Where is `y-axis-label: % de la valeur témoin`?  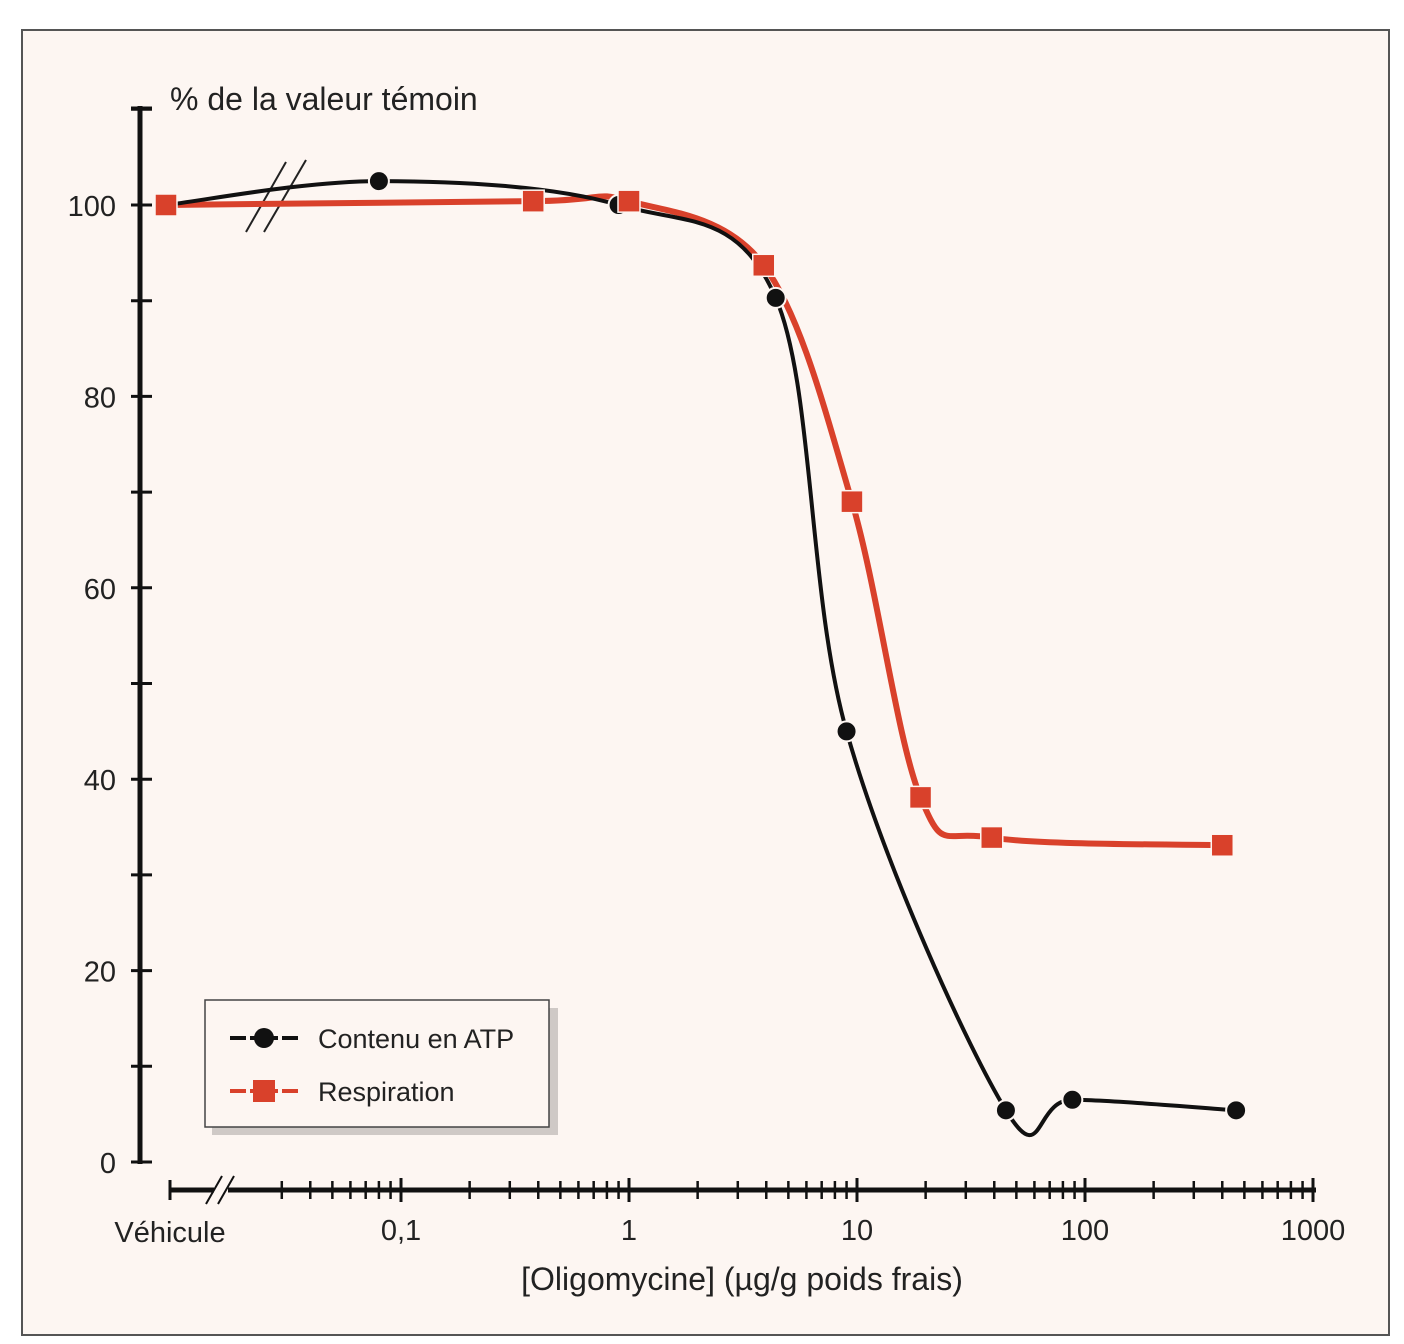
y-axis-label: % de la valeur témoin is located at coordinates (324, 99).